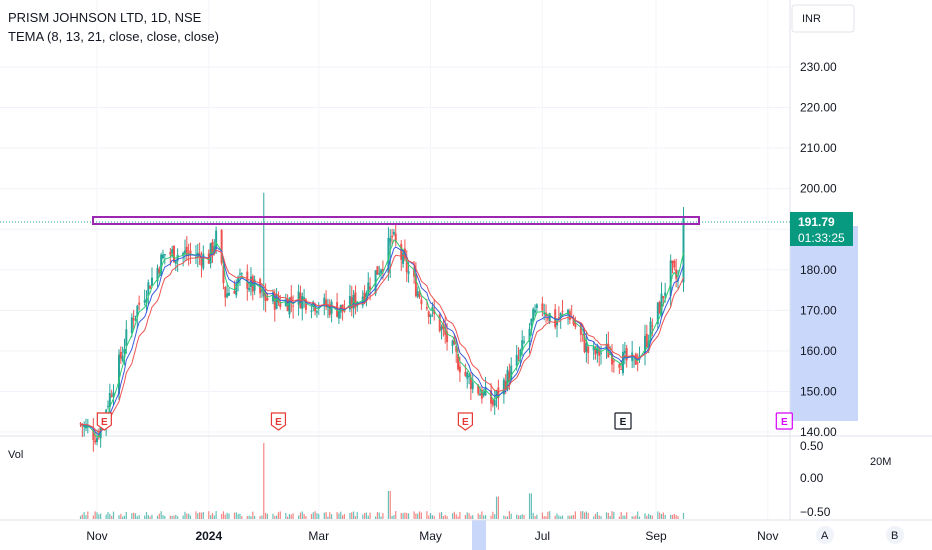 The height and width of the screenshot is (550, 932). I want to click on last-price-label: 191.79 01:33:25, so click(821, 229).